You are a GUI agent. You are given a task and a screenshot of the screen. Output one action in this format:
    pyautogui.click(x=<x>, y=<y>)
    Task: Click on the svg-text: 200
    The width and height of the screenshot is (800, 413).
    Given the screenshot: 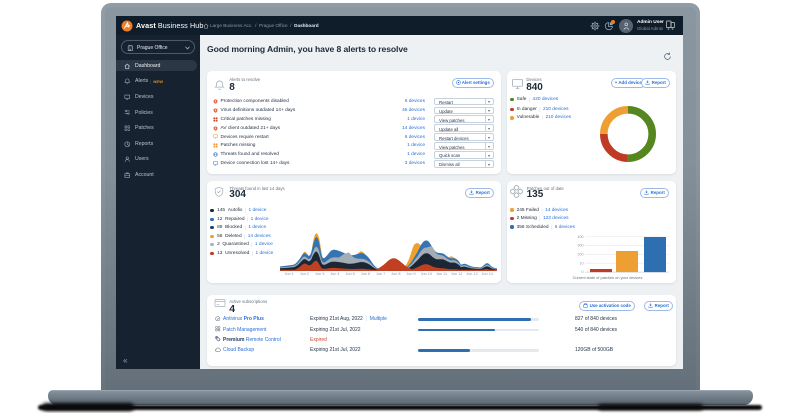 What is the action you would take?
    pyautogui.click(x=581, y=255)
    